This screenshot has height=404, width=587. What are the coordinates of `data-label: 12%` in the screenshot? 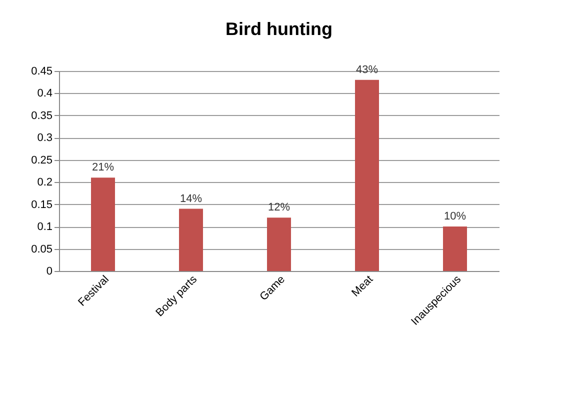 It's located at (279, 208).